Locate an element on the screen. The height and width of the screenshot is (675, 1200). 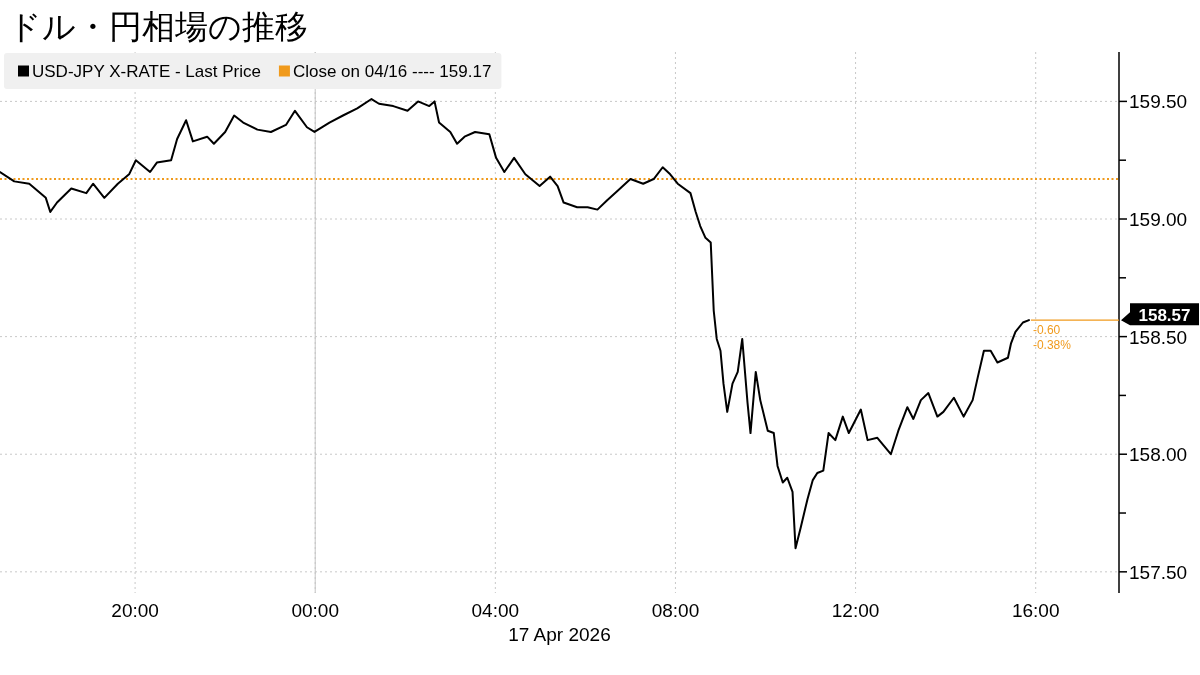
x-tick-label: 16:00 is located at coordinates (1035, 610).